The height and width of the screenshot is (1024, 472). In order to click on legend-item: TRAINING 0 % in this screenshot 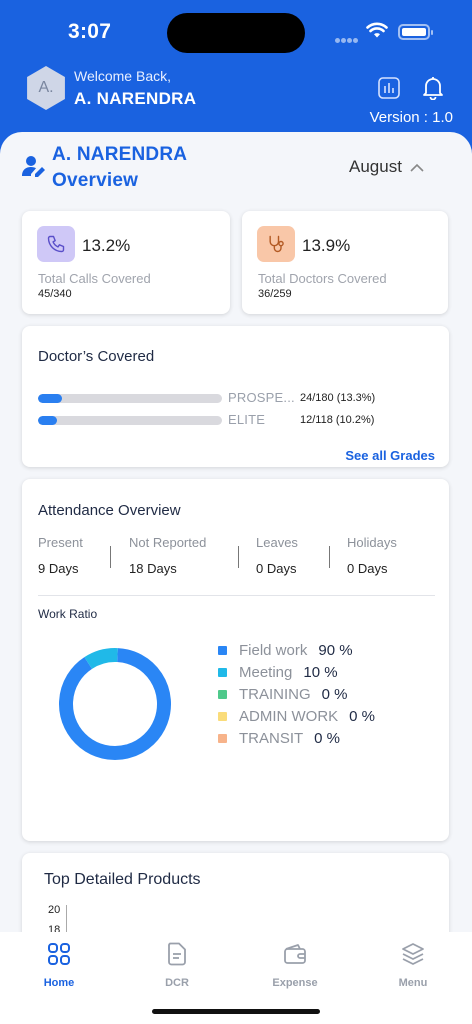, I will do `click(296, 694)`.